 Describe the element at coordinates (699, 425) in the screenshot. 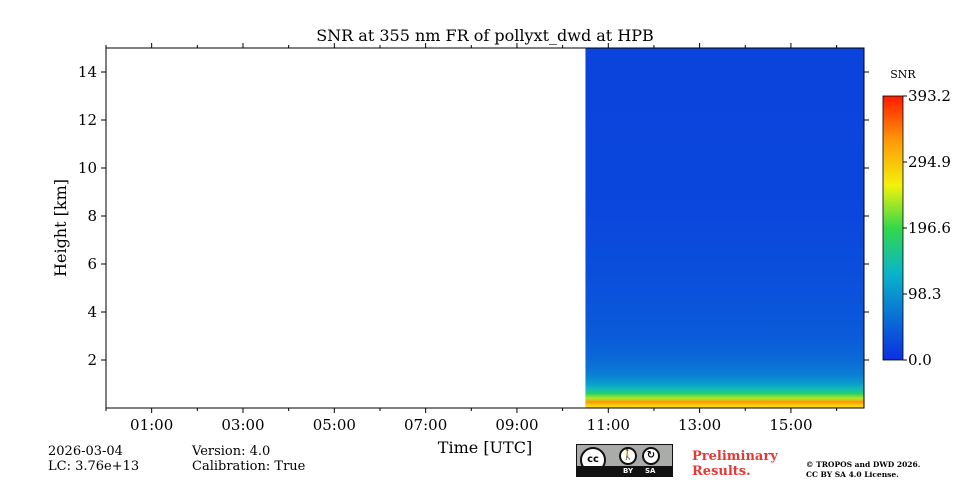

I see `x-tick-label: 13:00` at that location.